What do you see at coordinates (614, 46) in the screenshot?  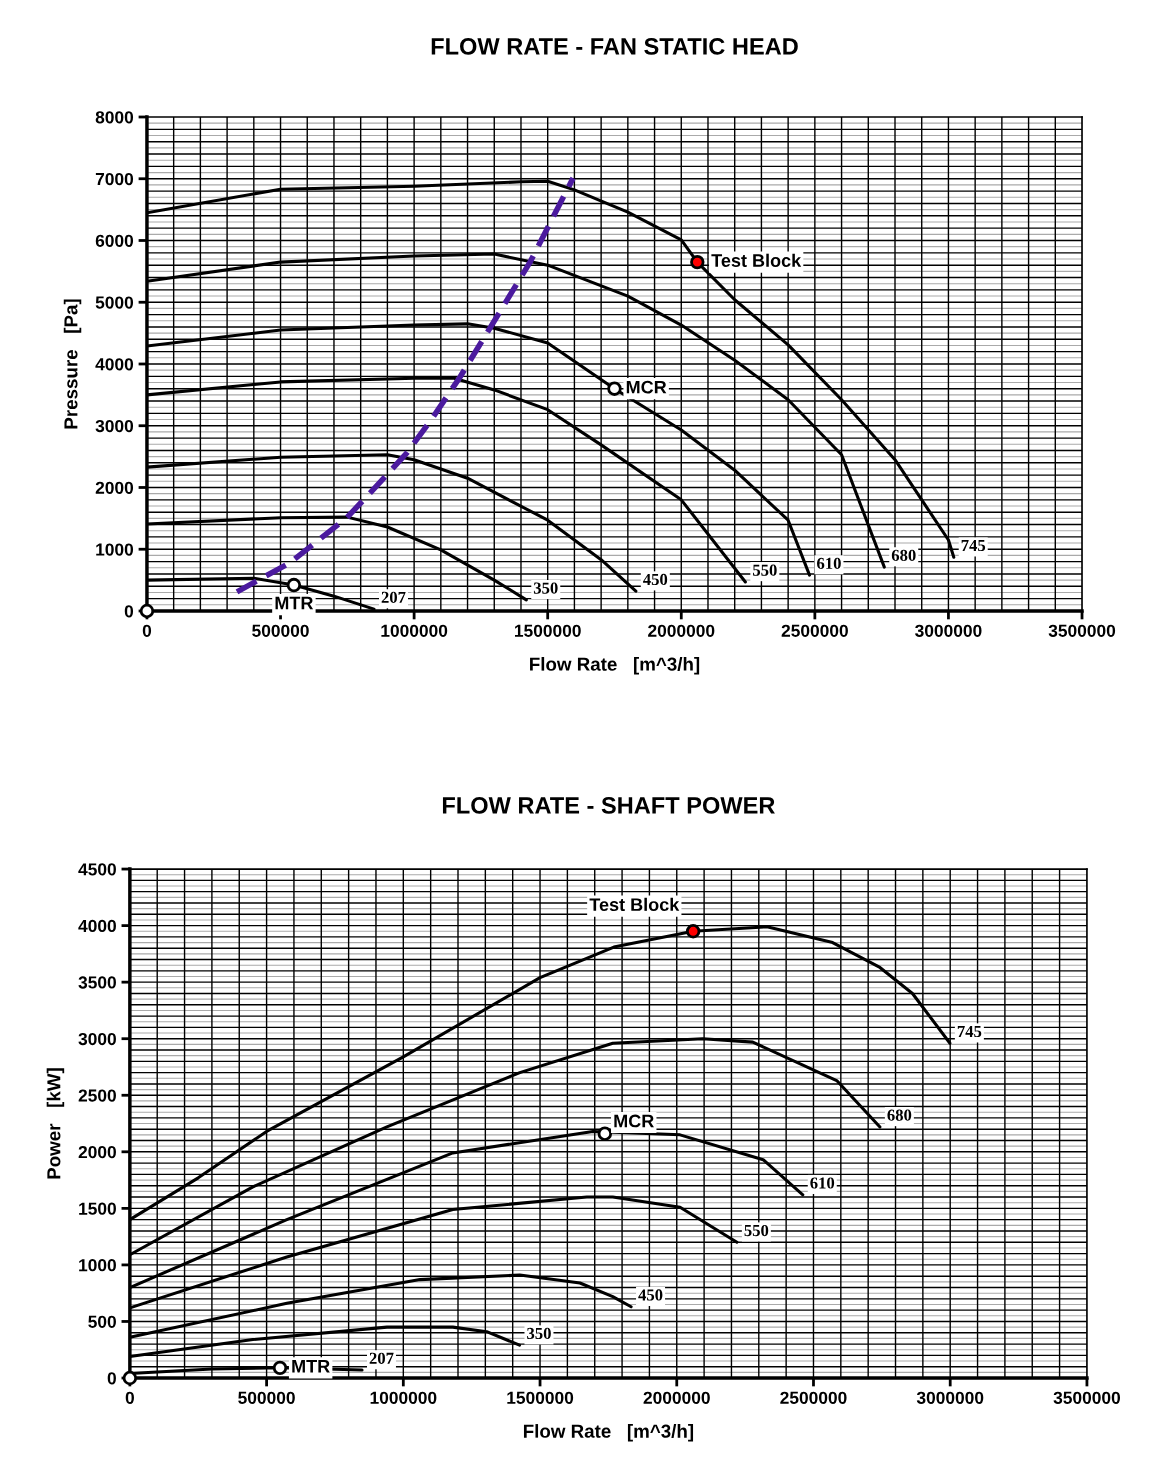 I see `chart-title: FLOW RATE - FAN STATIC HEAD` at bounding box center [614, 46].